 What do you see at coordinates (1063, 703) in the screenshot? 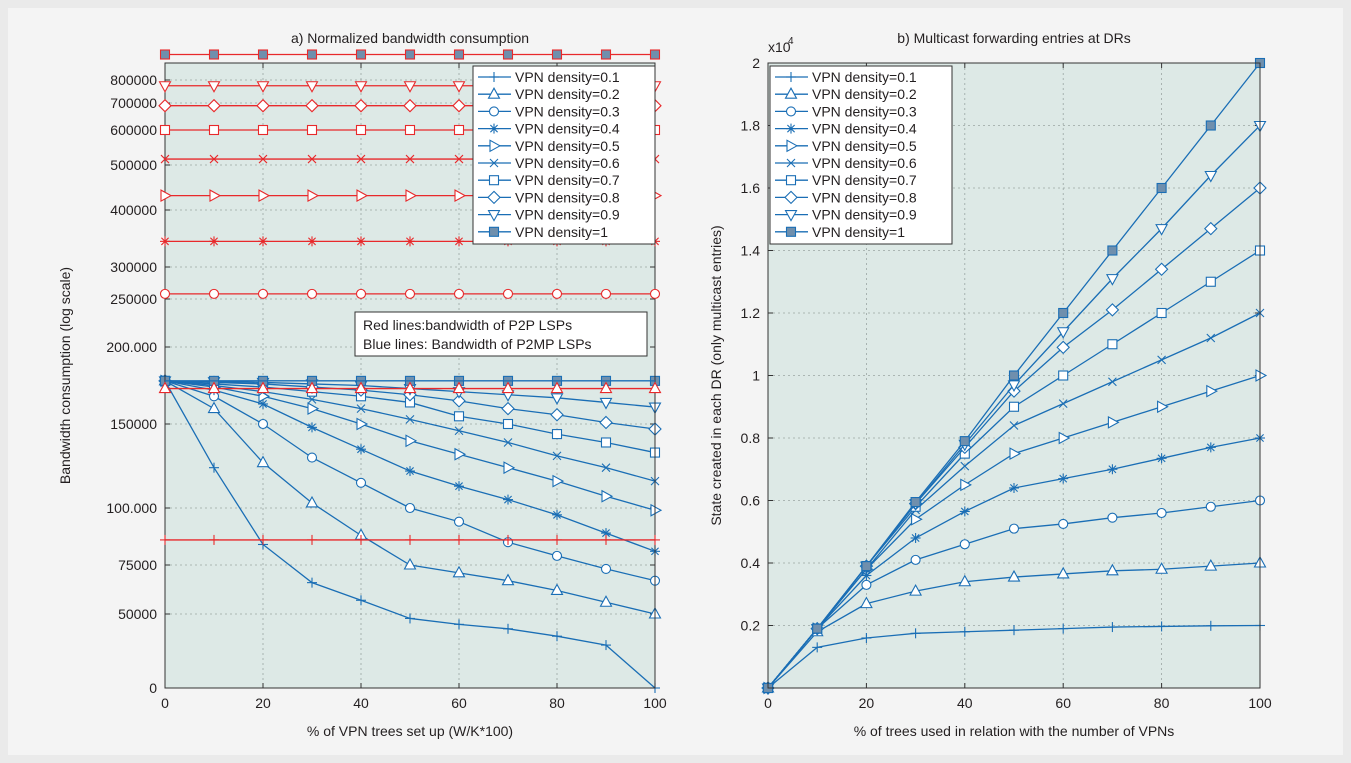
I see `x-tick-label: 60` at bounding box center [1063, 703].